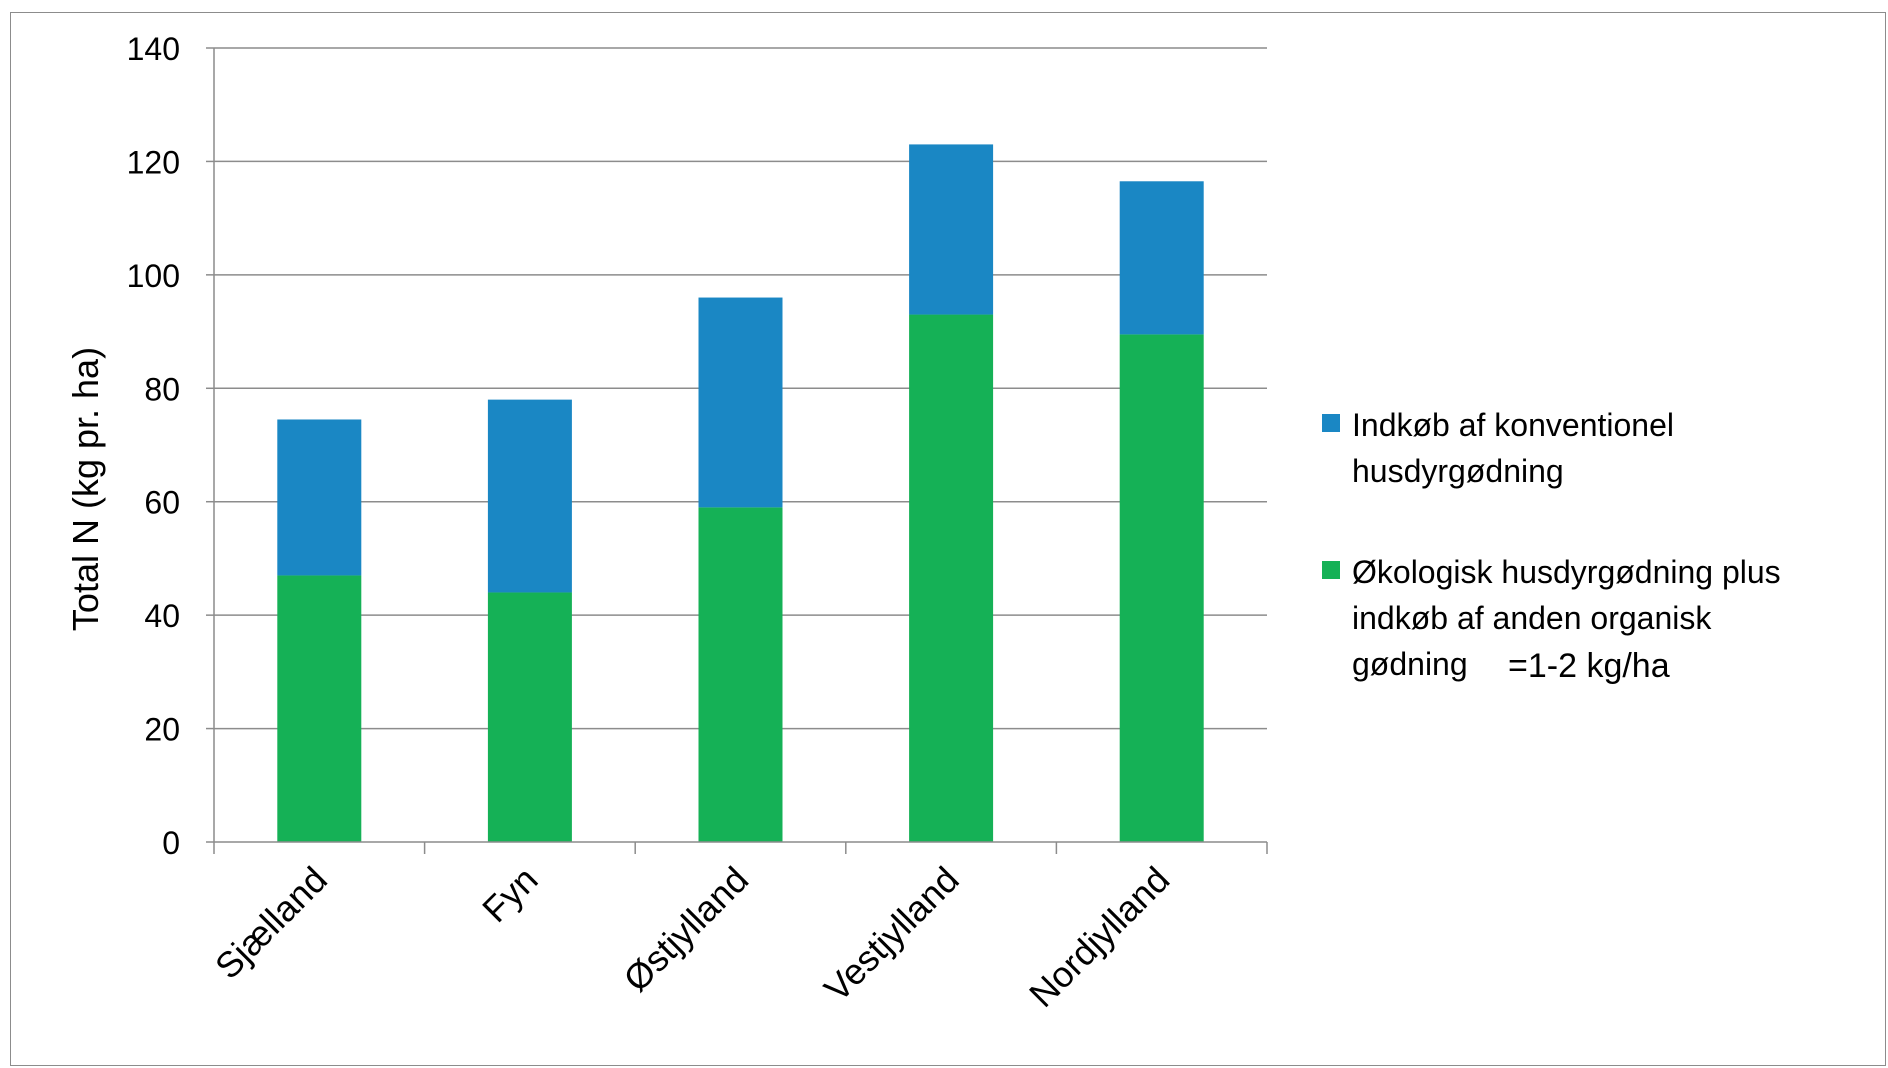 This screenshot has width=1888, height=1068. I want to click on x-tick-label: Østjylland, so click(685, 929).